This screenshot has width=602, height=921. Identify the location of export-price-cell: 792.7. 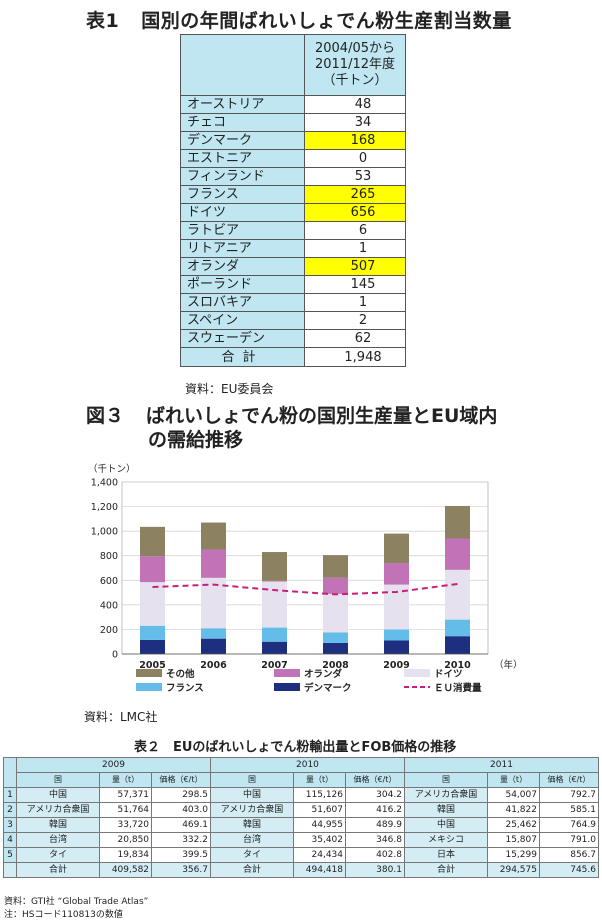
(569, 795).